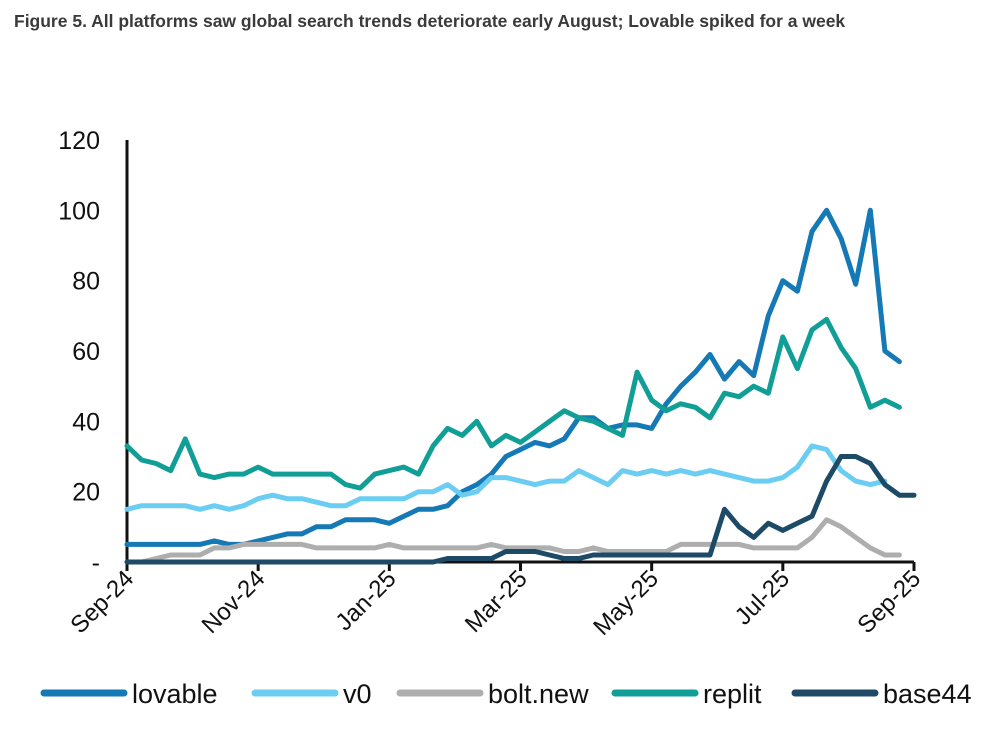  What do you see at coordinates (927, 694) in the screenshot?
I see `legend-label-base44: base44` at bounding box center [927, 694].